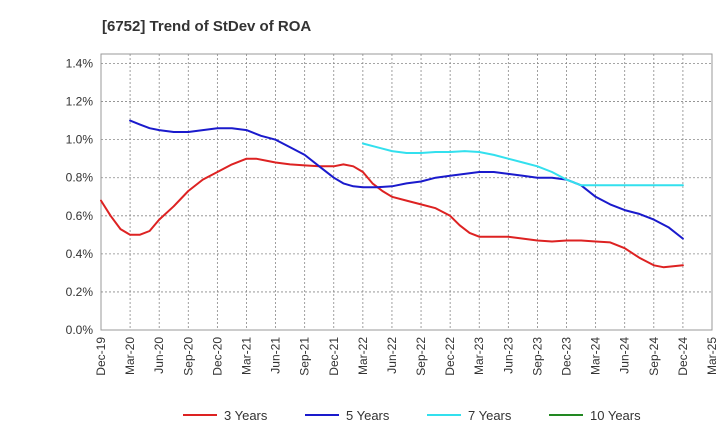 The width and height of the screenshot is (720, 440). Describe the element at coordinates (130, 356) in the screenshot. I see `x-tick-label: Mar-20` at that location.